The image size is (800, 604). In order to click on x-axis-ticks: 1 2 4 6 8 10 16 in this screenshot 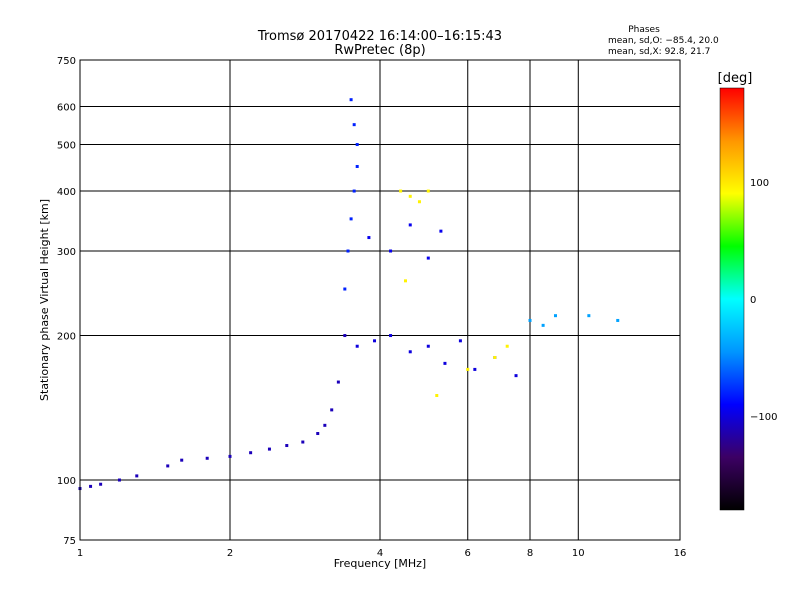, I will do `click(382, 553)`.